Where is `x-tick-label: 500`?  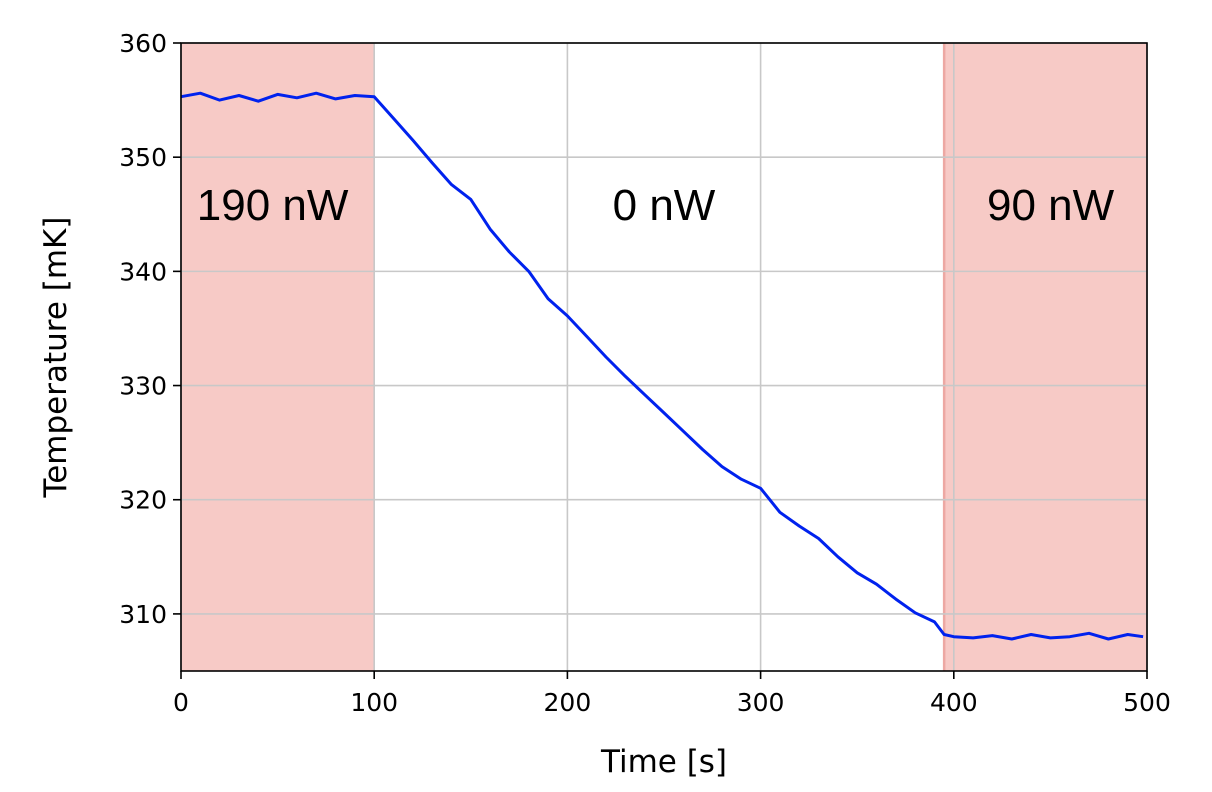 x-tick-label: 500 is located at coordinates (1147, 702).